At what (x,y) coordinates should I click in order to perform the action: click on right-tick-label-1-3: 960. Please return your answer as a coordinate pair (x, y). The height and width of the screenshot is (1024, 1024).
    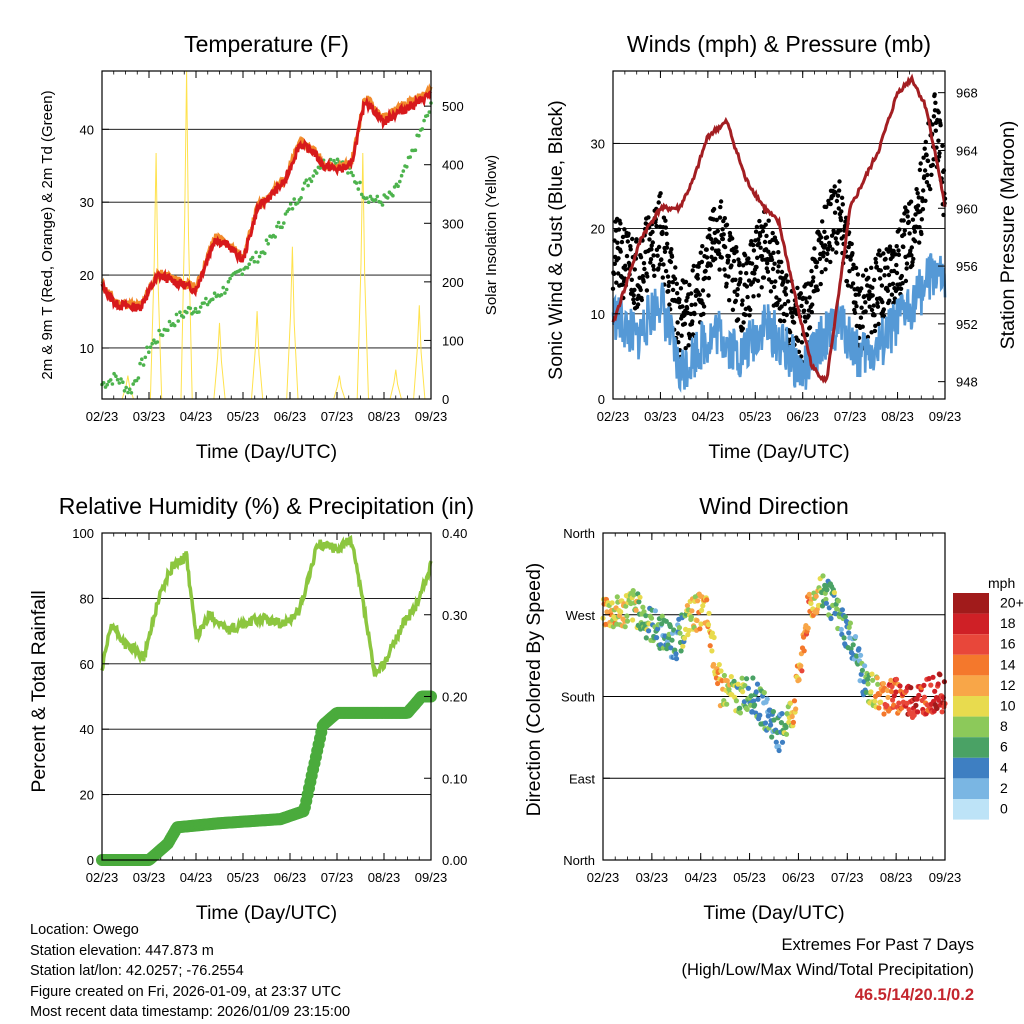
    Looking at the image, I should click on (967, 208).